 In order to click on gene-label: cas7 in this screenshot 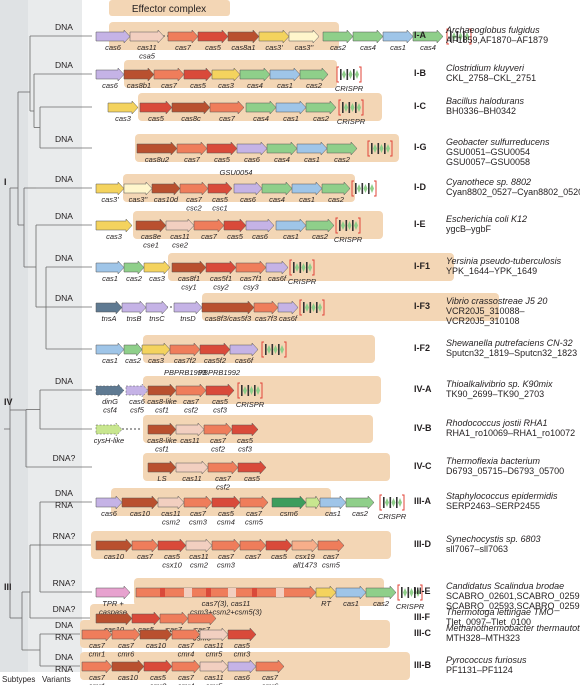, I will do `click(194, 199)`.